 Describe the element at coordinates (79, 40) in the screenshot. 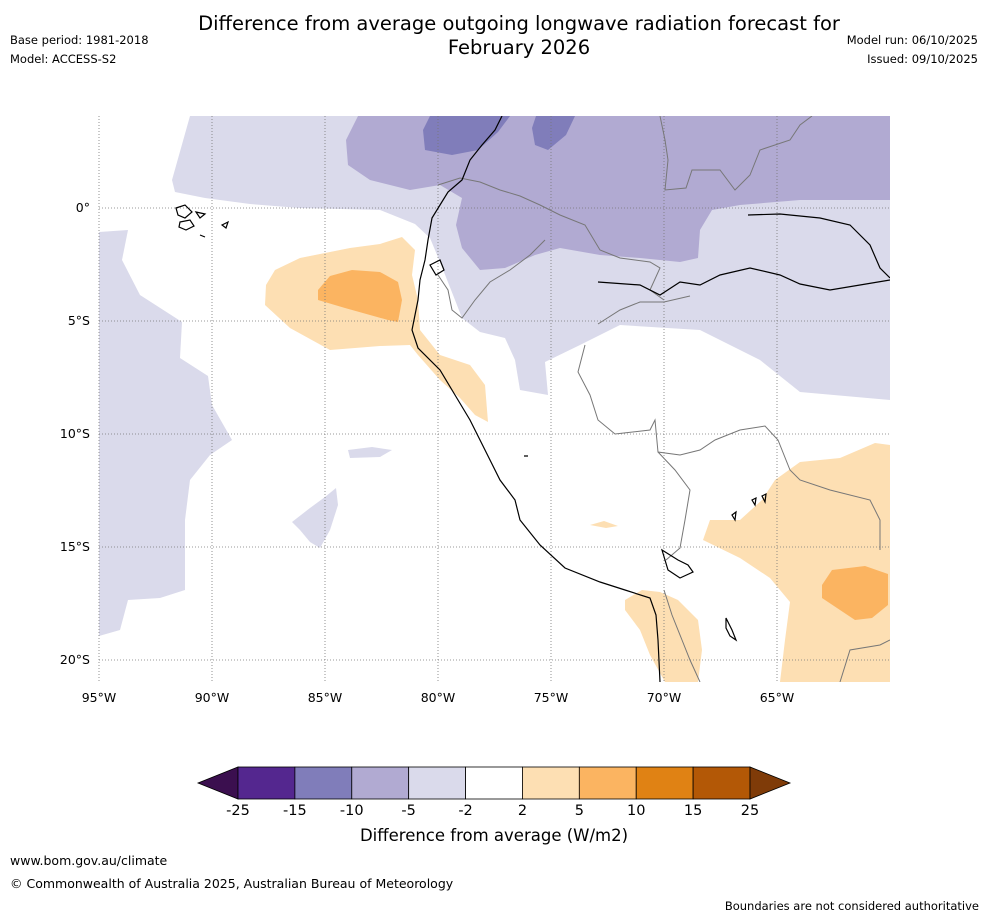

I see `base-period: Base period: 1981-2018` at that location.